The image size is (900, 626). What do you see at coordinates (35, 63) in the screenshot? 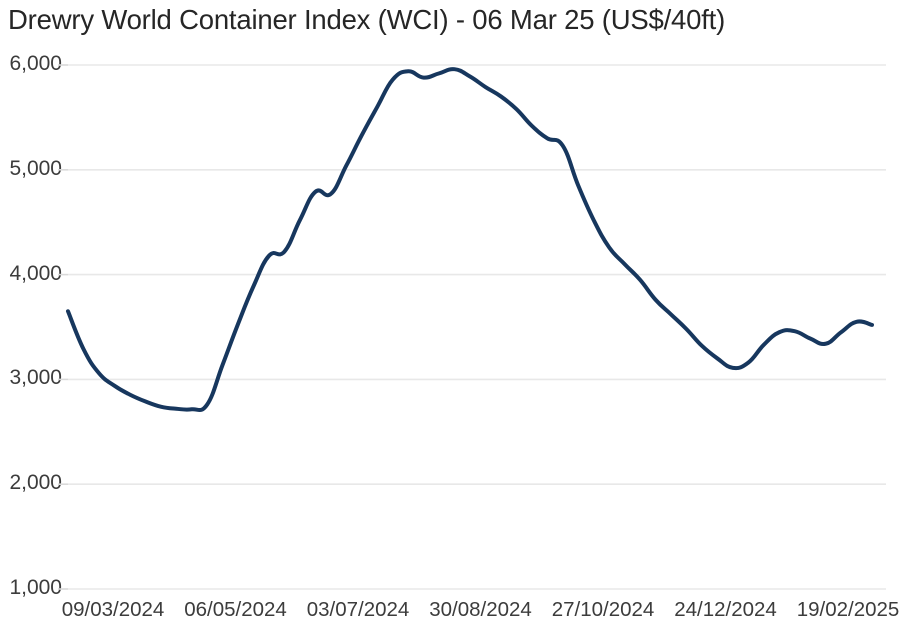
I see `y-tick-label: 6,000` at bounding box center [35, 63].